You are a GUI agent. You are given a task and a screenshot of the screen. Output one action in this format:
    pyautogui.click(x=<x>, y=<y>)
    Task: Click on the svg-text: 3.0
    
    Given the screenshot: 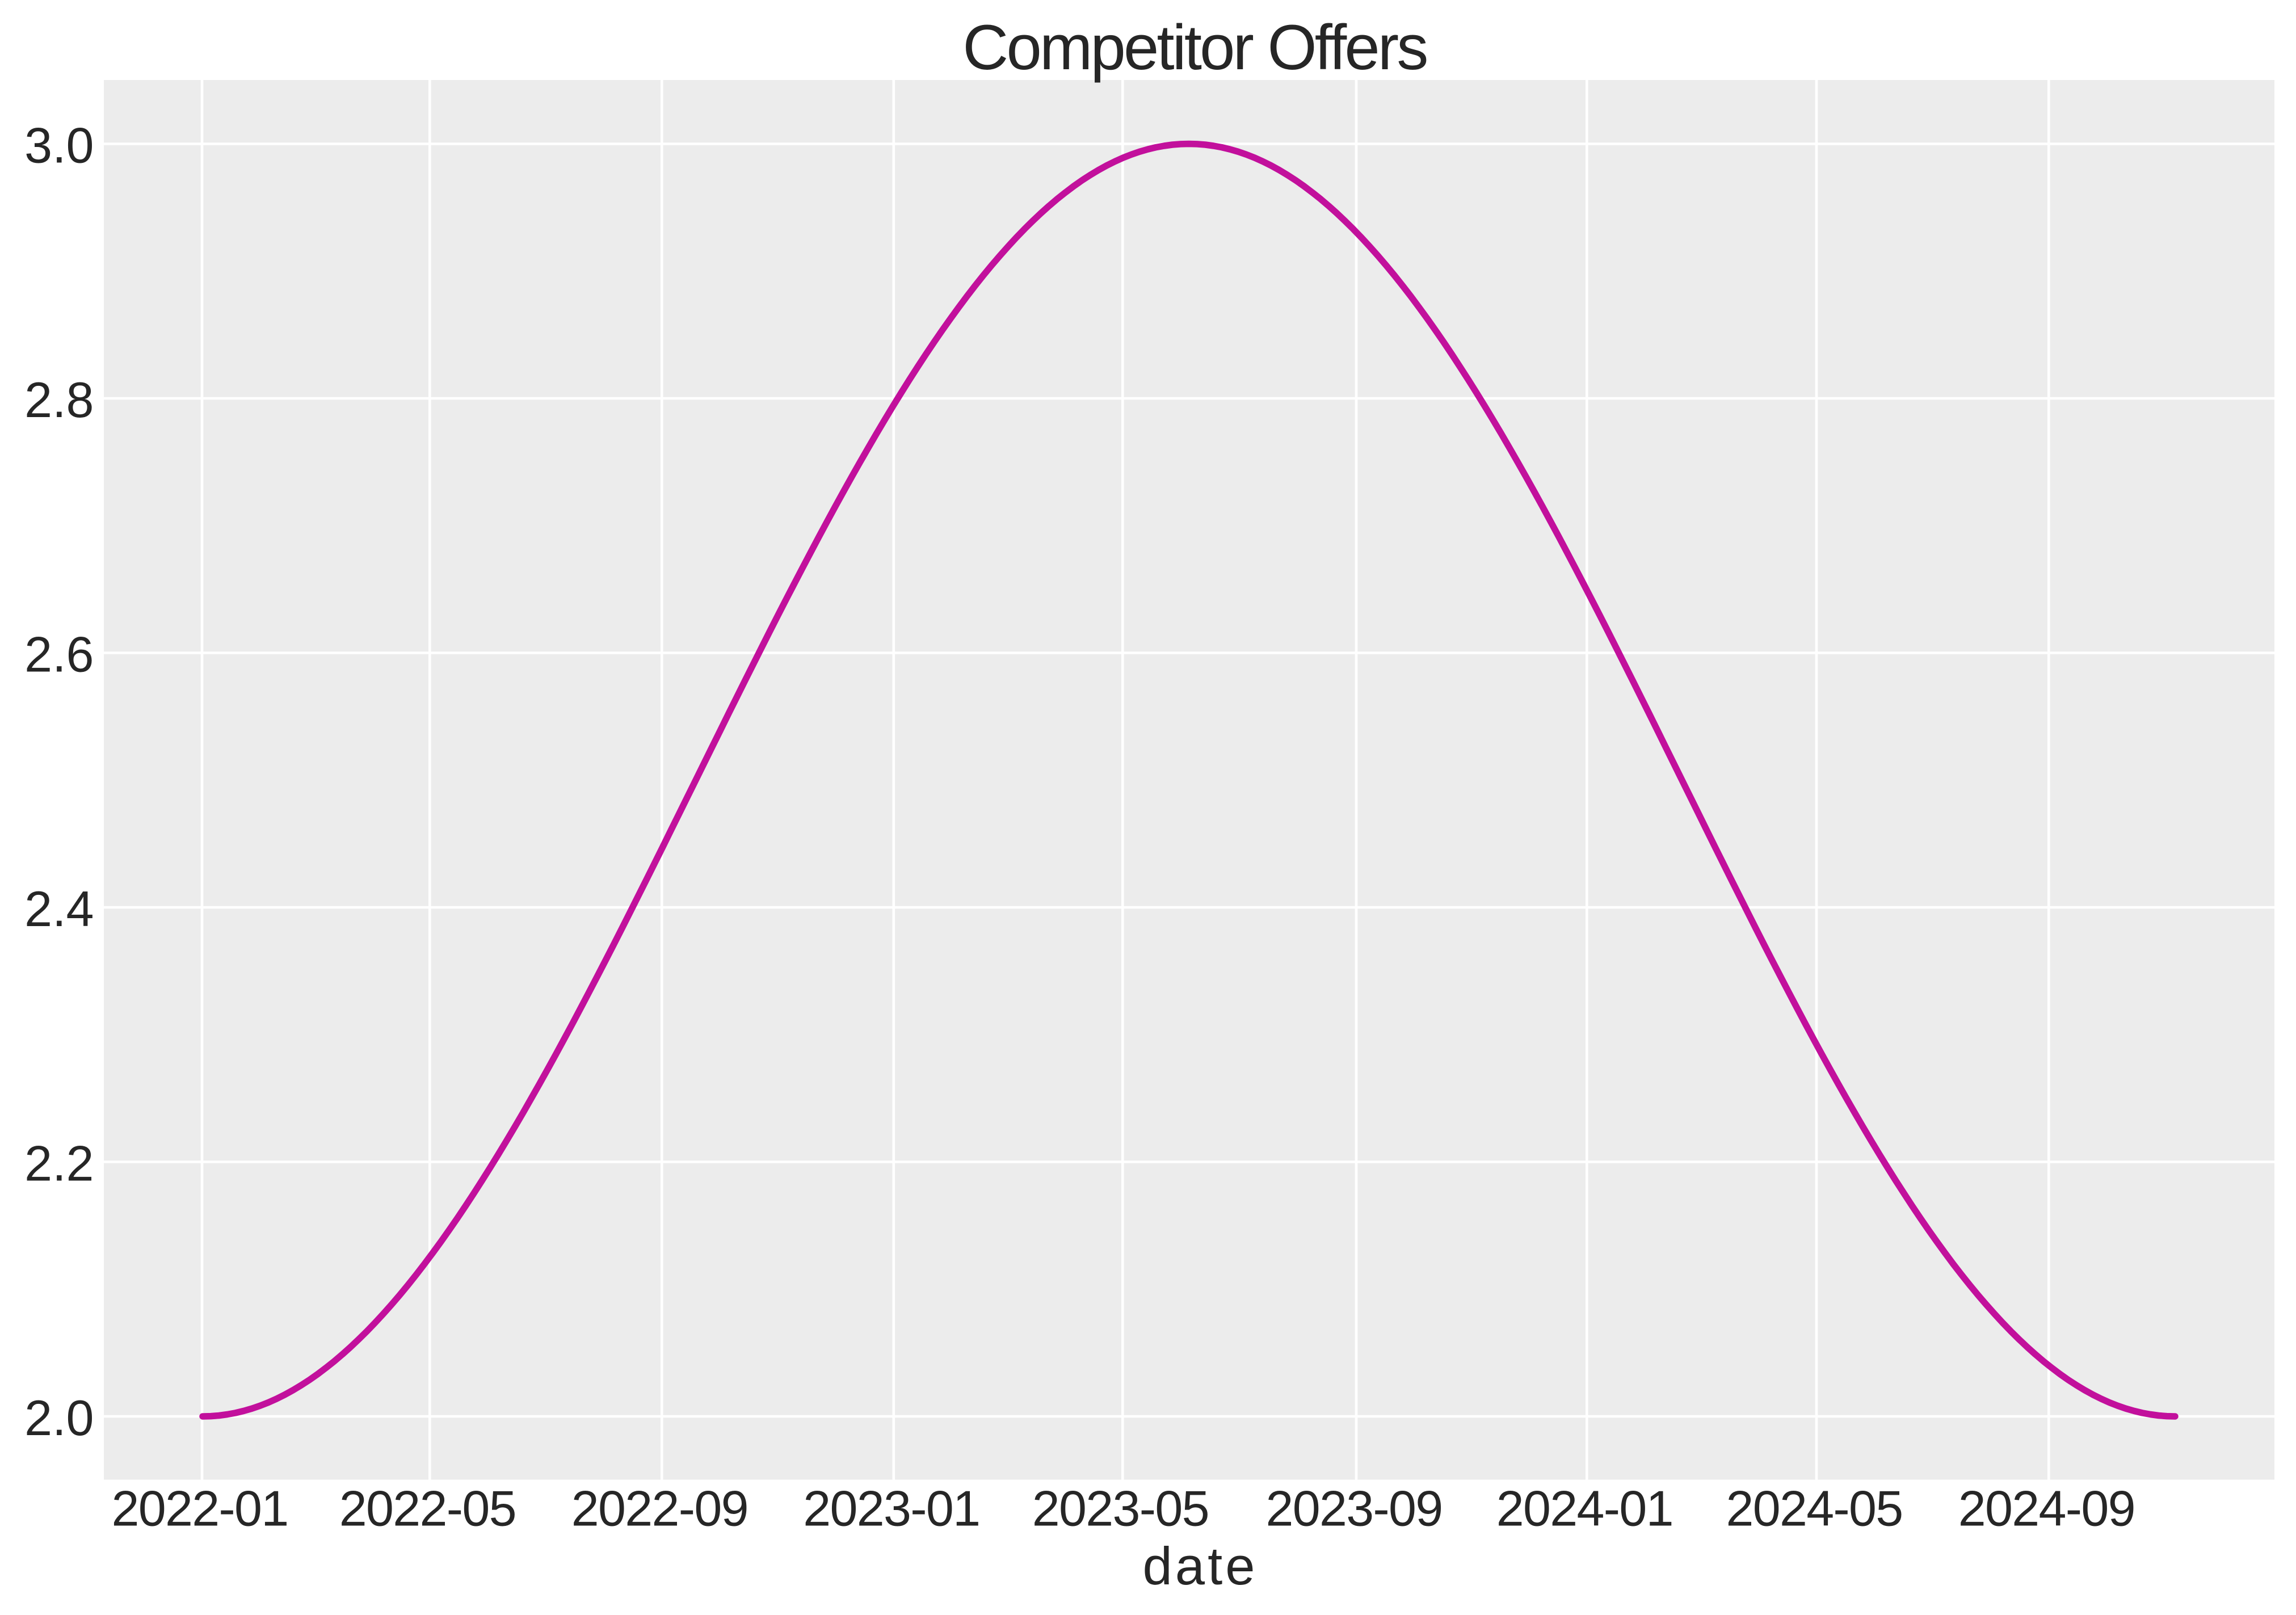 What is the action you would take?
    pyautogui.click(x=59, y=145)
    